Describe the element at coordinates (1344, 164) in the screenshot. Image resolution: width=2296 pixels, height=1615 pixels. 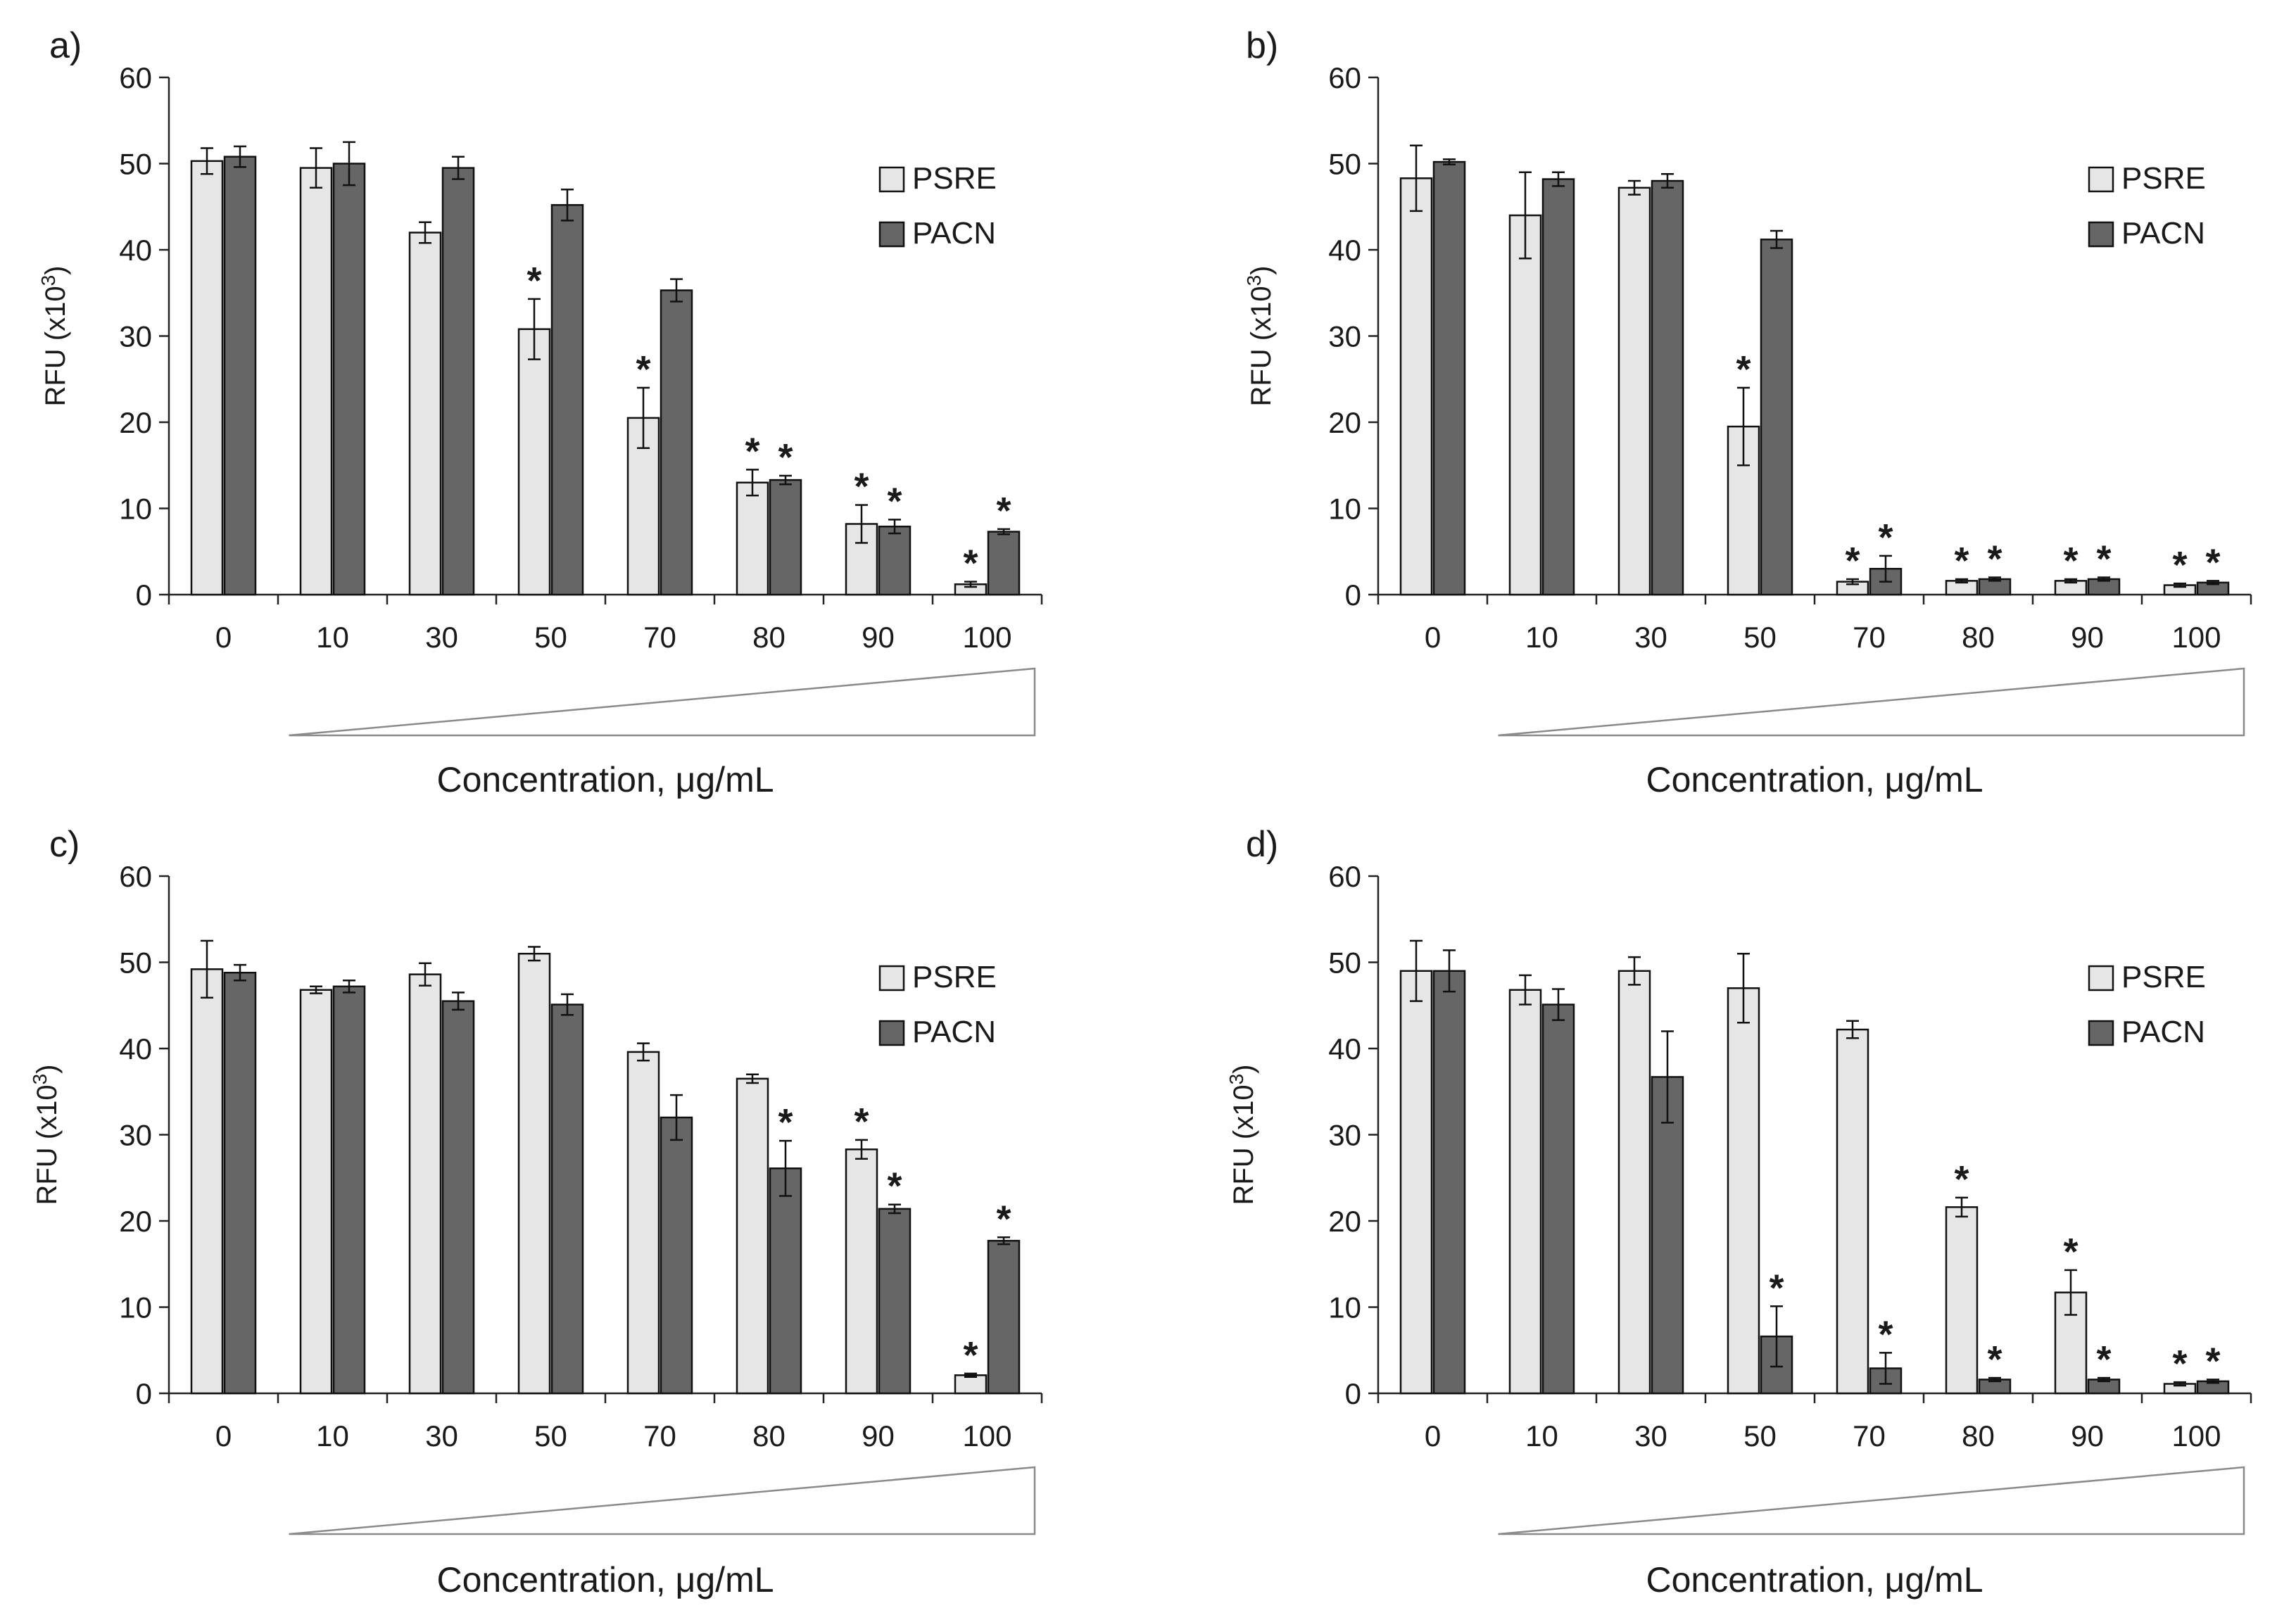
I see `y-tick-label: 50` at that location.